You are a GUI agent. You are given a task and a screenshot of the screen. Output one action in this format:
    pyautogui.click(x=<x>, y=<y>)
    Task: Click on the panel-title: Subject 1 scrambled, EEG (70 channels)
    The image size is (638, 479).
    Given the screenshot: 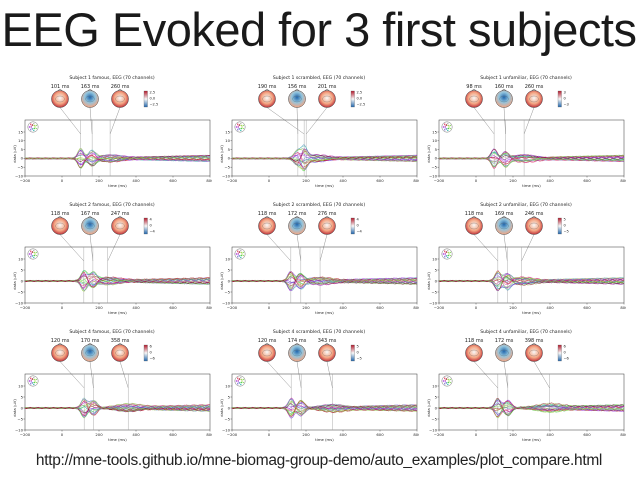 What is the action you would take?
    pyautogui.click(x=319, y=78)
    